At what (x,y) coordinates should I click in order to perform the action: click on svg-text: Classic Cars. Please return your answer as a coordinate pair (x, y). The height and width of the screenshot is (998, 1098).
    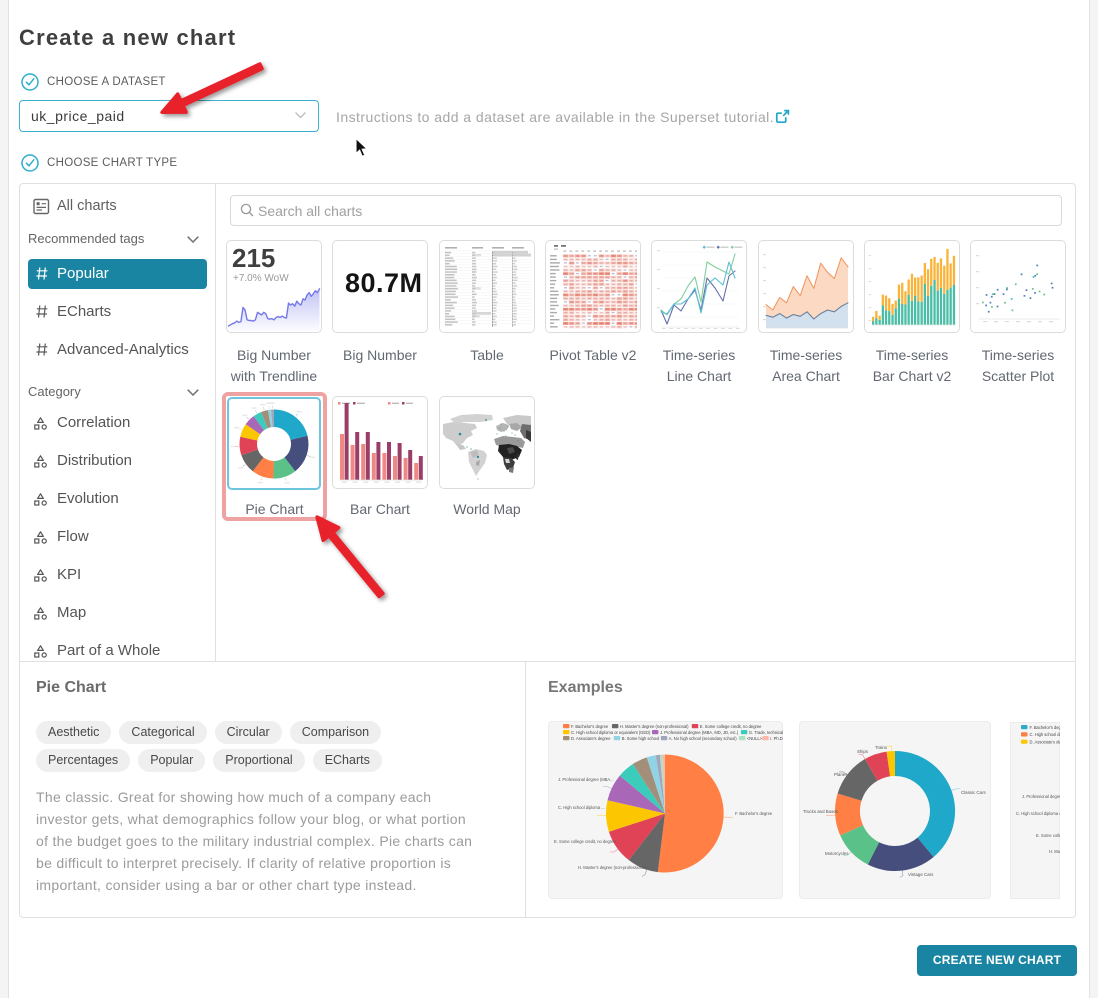
    Looking at the image, I should click on (973, 792).